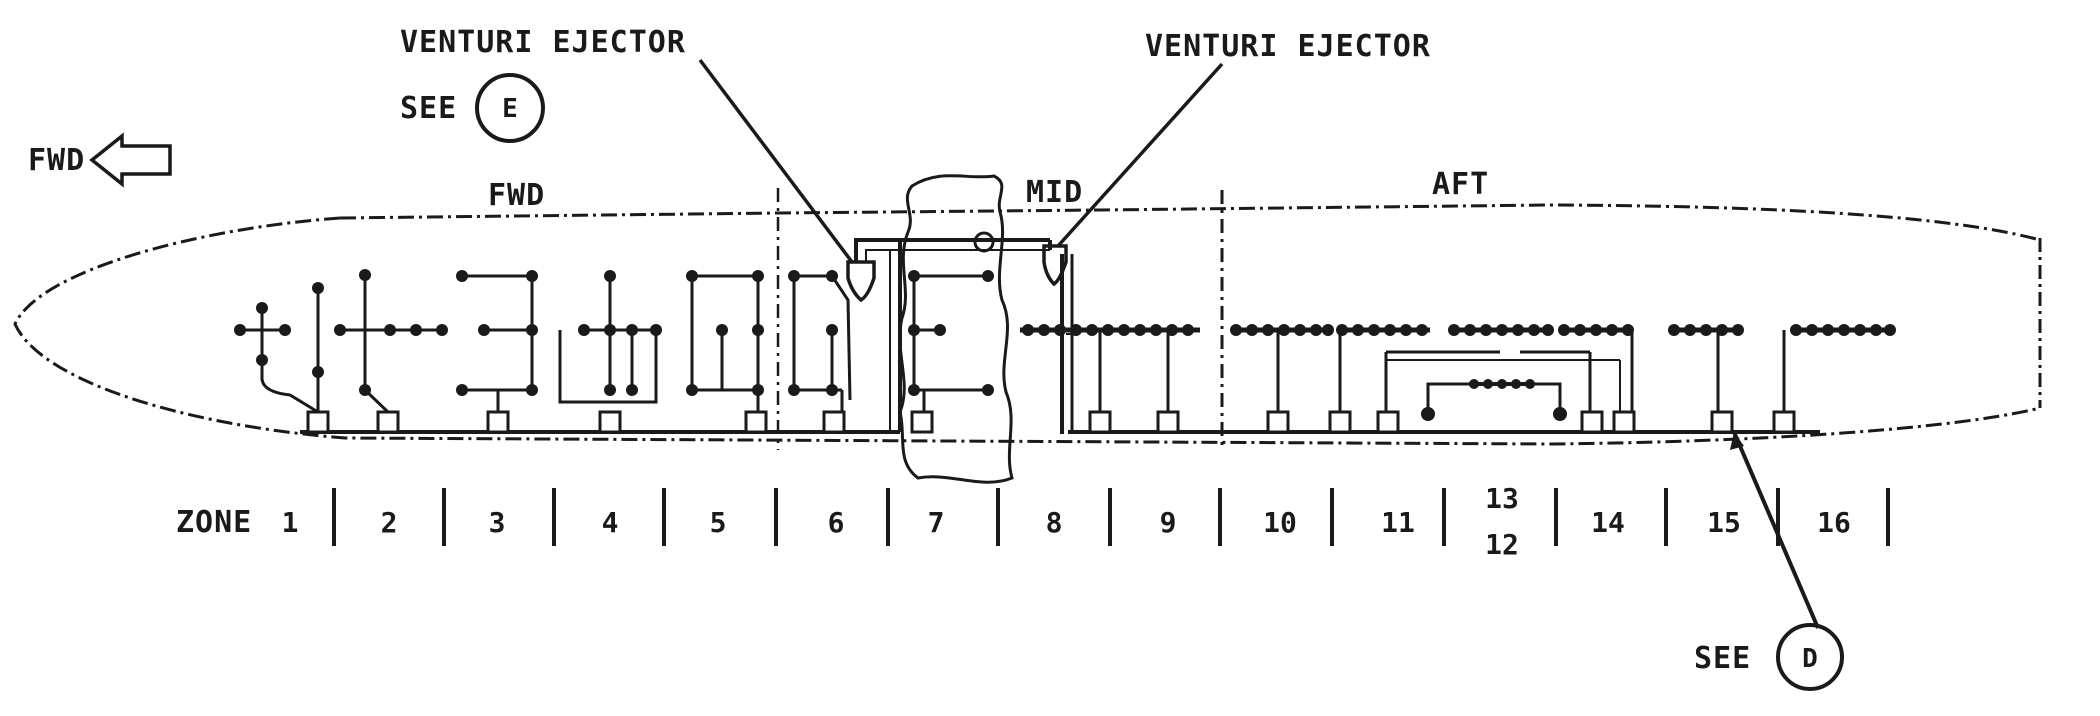 The width and height of the screenshot is (2100, 716). Describe the element at coordinates (1776, 530) in the screenshot. I see `leader-line-see-d` at that location.